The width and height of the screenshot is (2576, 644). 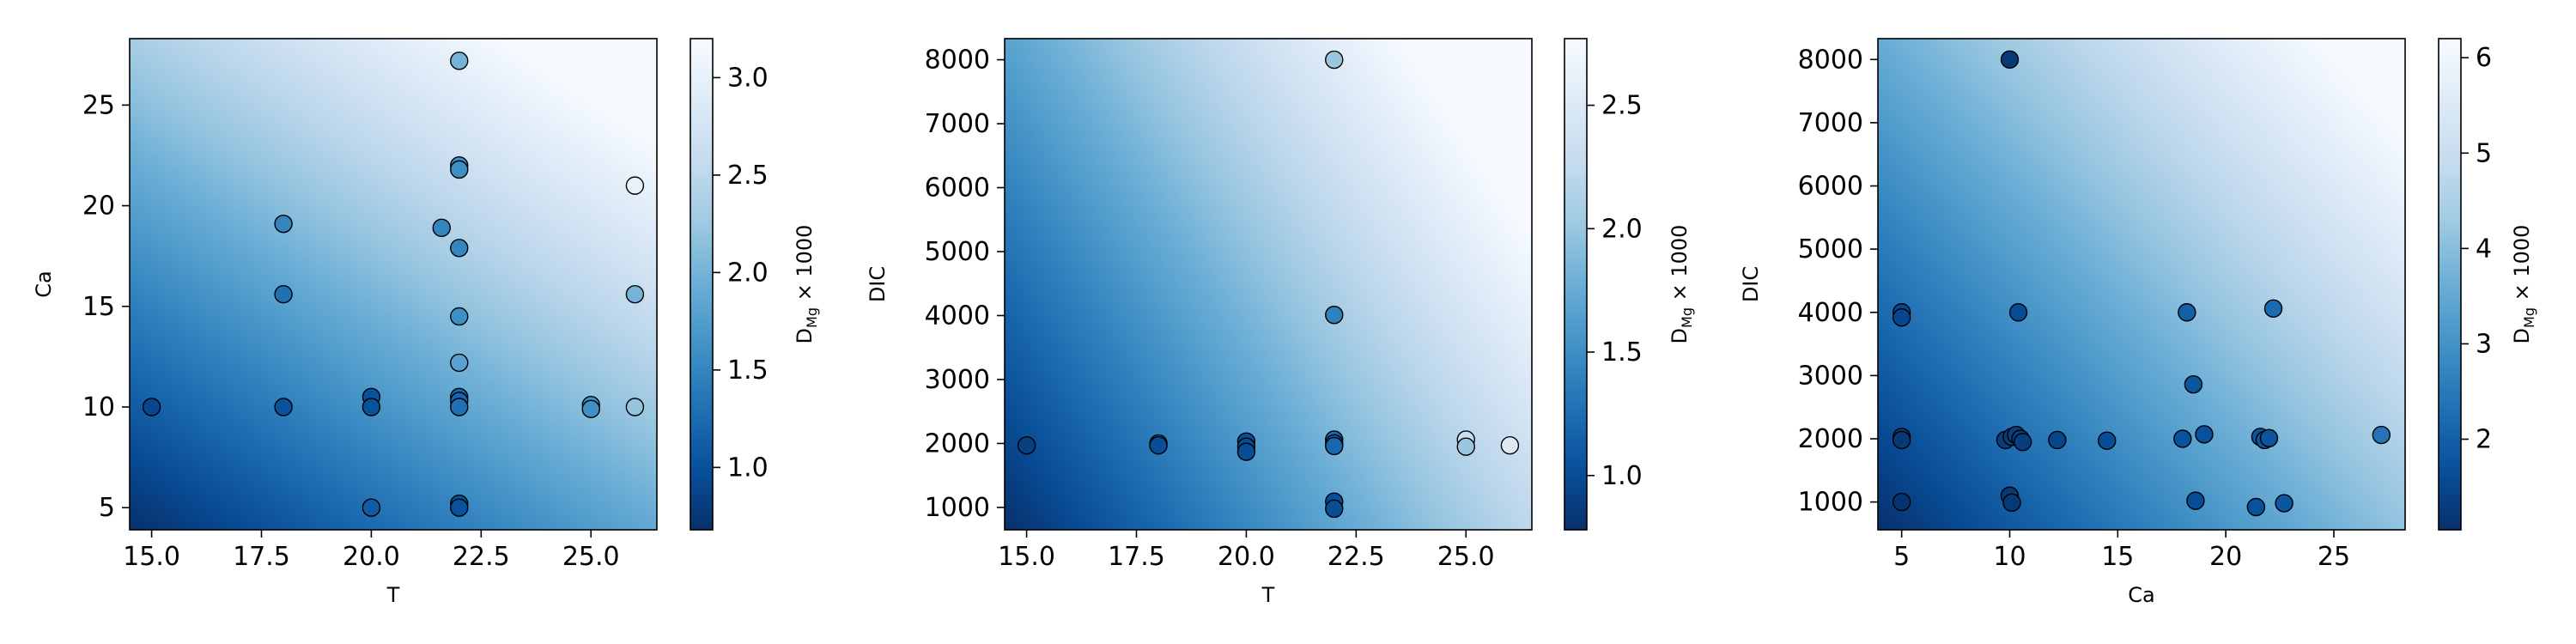 What do you see at coordinates (1902, 557) in the screenshot?
I see `x-tick-label: 5` at bounding box center [1902, 557].